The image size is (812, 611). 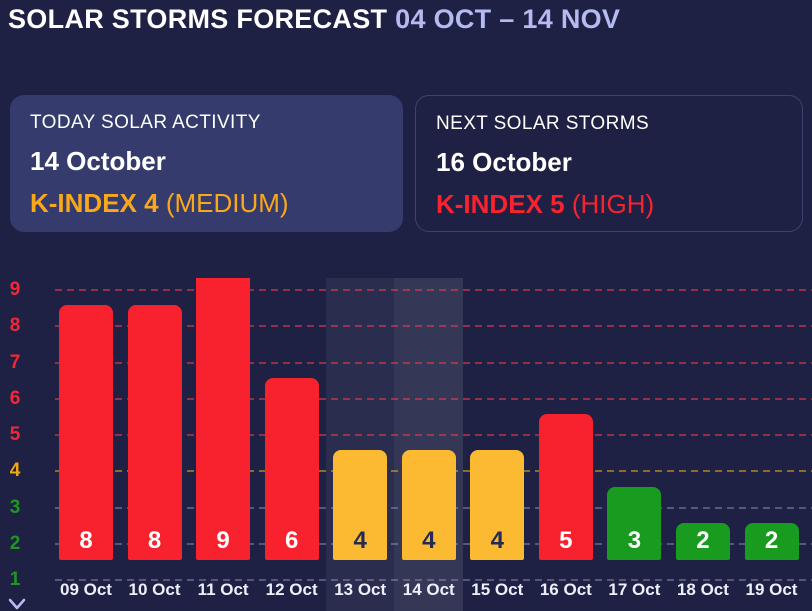 I want to click on title-spacer, so click(x=391, y=19).